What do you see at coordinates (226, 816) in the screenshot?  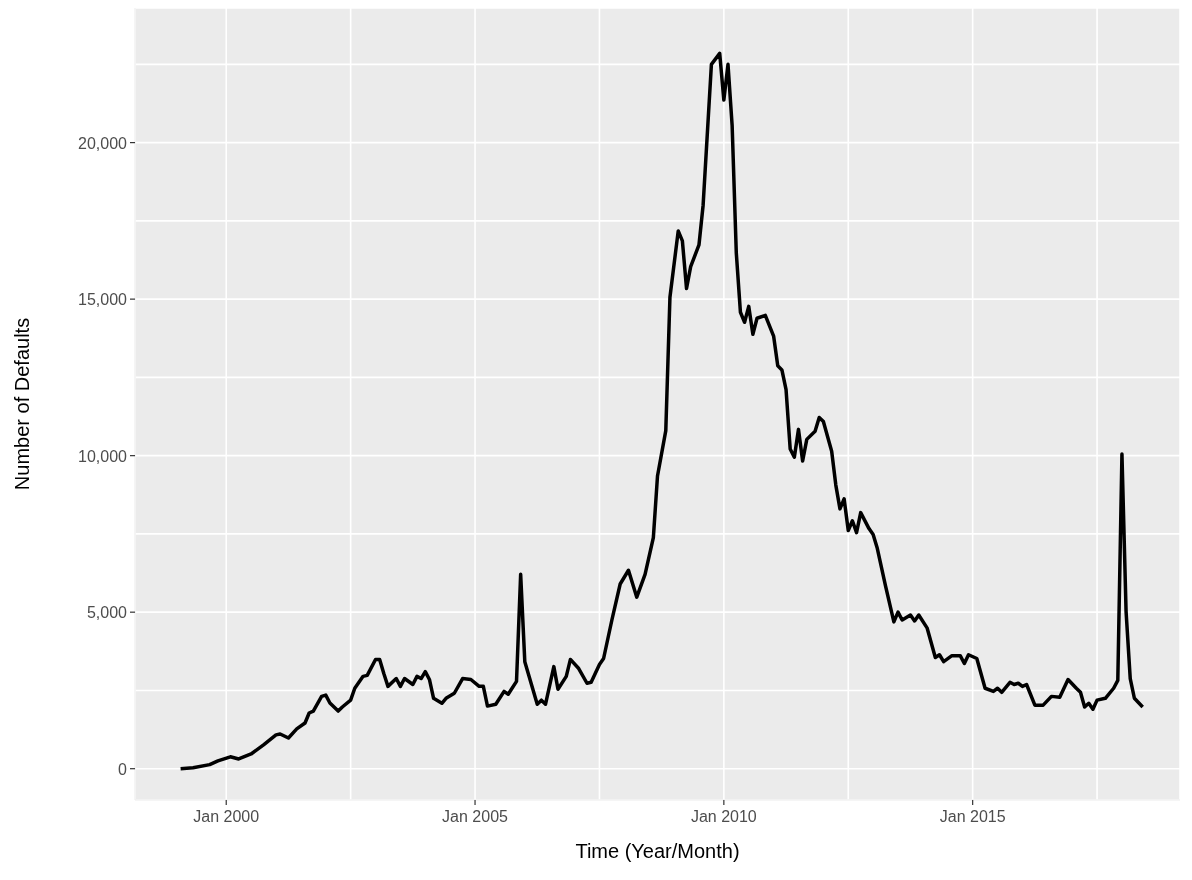 I see `x-tick-label: Jan 2000` at bounding box center [226, 816].